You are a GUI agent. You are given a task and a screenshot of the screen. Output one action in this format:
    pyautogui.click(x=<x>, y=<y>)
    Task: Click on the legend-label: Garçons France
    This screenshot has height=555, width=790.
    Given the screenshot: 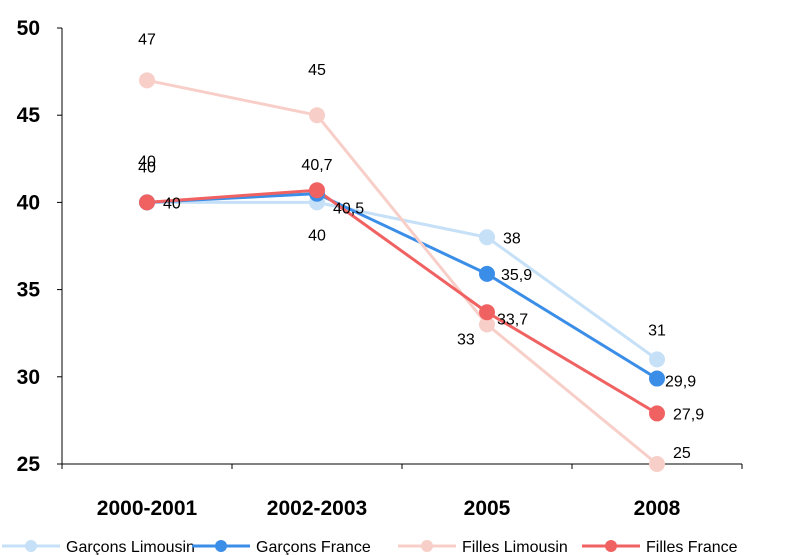 What is the action you would take?
    pyautogui.click(x=313, y=547)
    